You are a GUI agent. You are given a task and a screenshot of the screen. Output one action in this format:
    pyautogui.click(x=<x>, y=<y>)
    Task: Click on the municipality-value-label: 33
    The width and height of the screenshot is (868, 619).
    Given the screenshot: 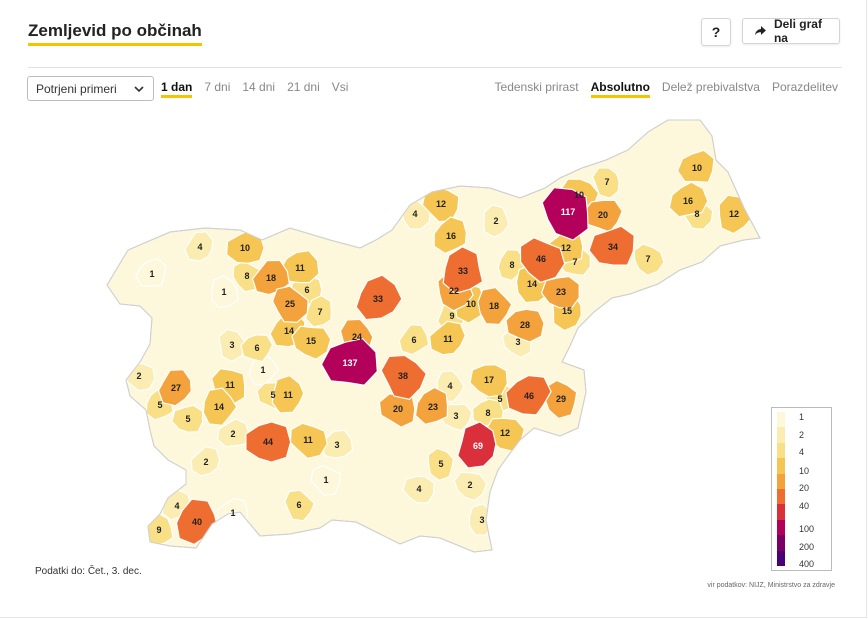 What is the action you would take?
    pyautogui.click(x=378, y=299)
    